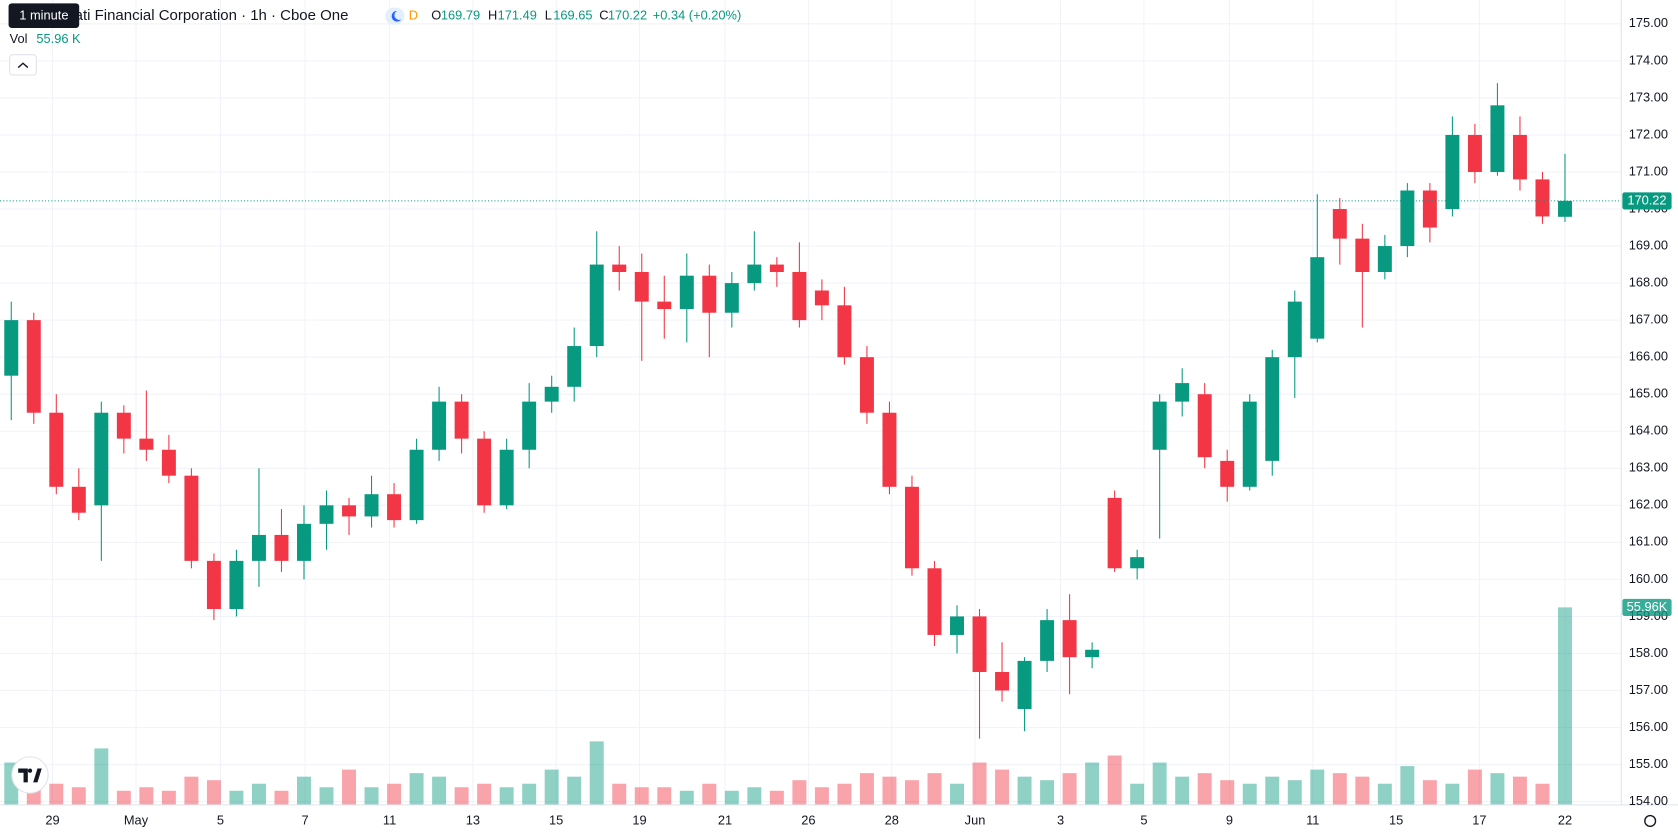 The width and height of the screenshot is (1678, 835). Describe the element at coordinates (1648, 356) in the screenshot. I see `y-tick-label: 166.00` at that location.